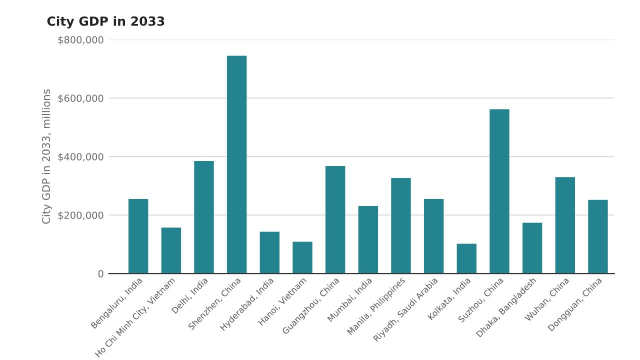 Image resolution: width=640 pixels, height=360 pixels. What do you see at coordinates (47, 156) in the screenshot?
I see `y-axis-title: City GDP in 2033, millions` at bounding box center [47, 156].